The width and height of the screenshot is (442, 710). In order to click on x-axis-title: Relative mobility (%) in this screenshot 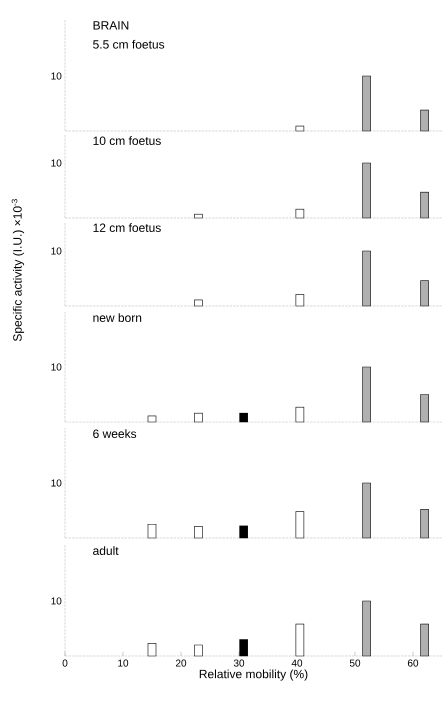, I will do `click(254, 675)`.